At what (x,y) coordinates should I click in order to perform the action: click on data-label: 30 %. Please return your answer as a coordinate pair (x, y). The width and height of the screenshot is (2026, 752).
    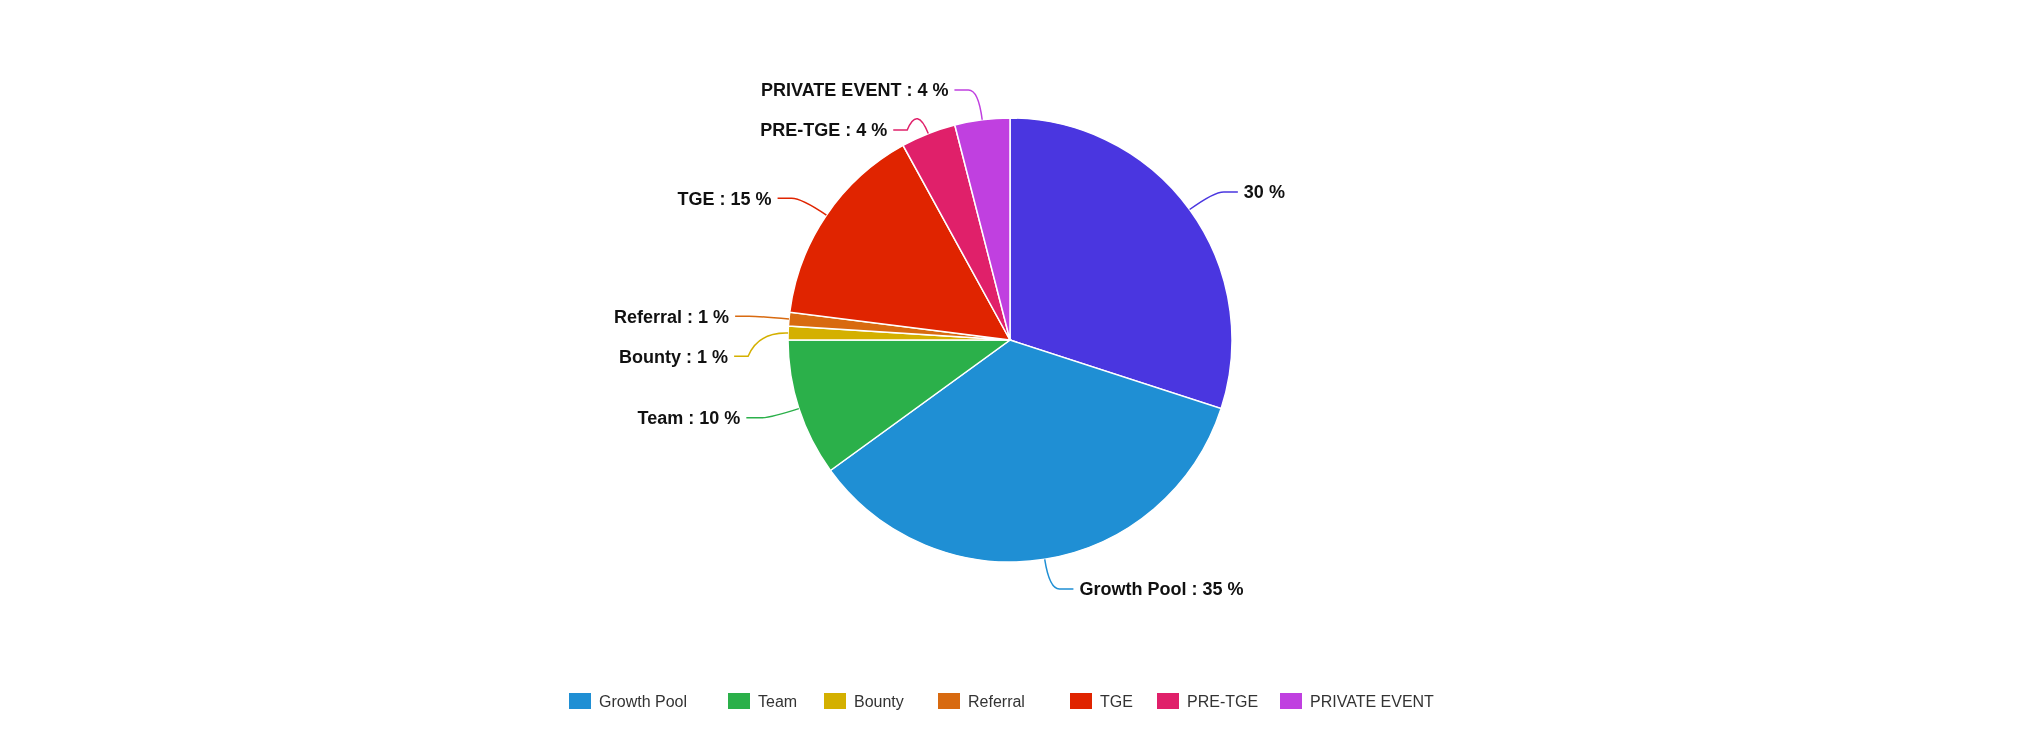
    Looking at the image, I should click on (1264, 192).